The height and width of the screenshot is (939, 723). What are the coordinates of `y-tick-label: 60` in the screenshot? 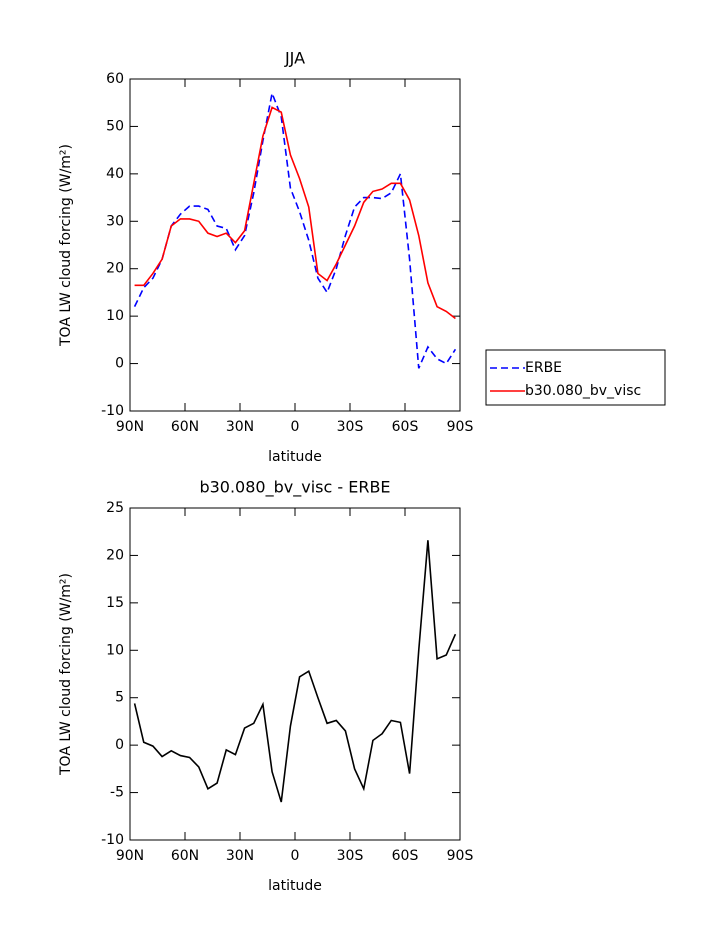 It's located at (115, 79).